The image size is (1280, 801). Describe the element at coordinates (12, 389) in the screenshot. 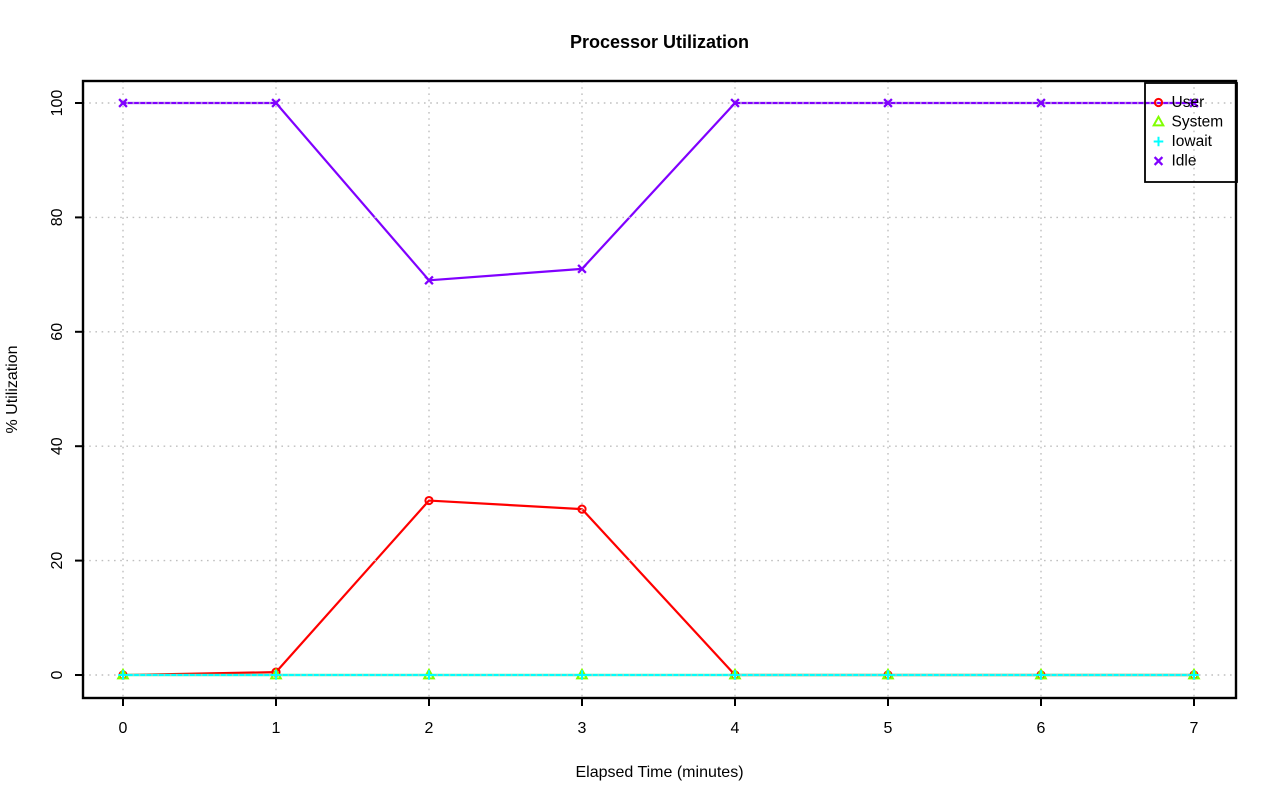

I see `y-axis-label: % Utilization` at that location.